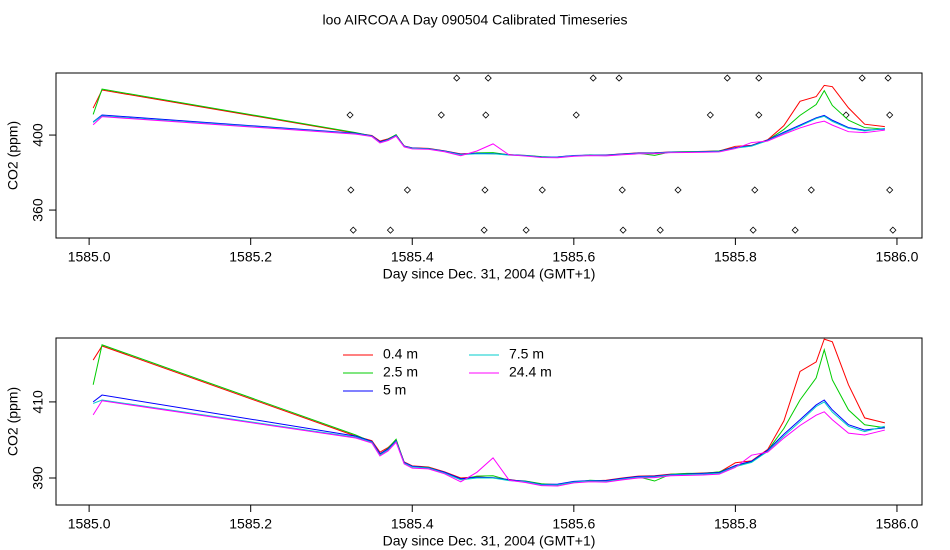 The width and height of the screenshot is (950, 550). What do you see at coordinates (526, 354) in the screenshot?
I see `legend-label: 7.5 m` at bounding box center [526, 354].